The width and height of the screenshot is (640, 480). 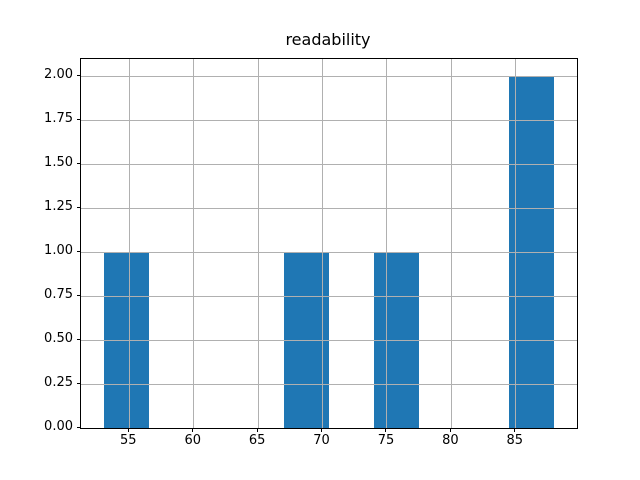 What do you see at coordinates (58, 339) in the screenshot?
I see `y-tick-label: 0.50` at bounding box center [58, 339].